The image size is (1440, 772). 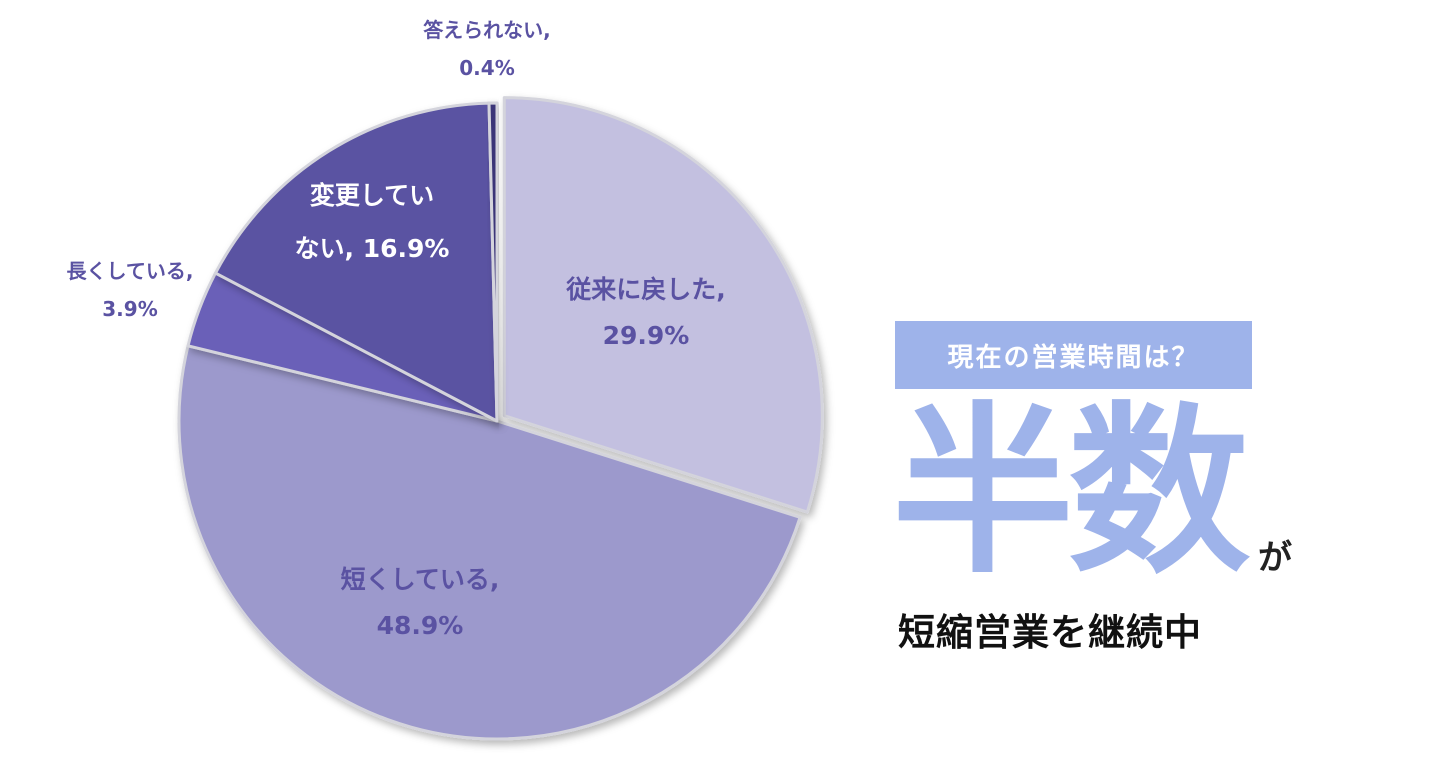 I want to click on pie-label-長くしている: 長くしている, 3.9%, so click(x=130, y=290).